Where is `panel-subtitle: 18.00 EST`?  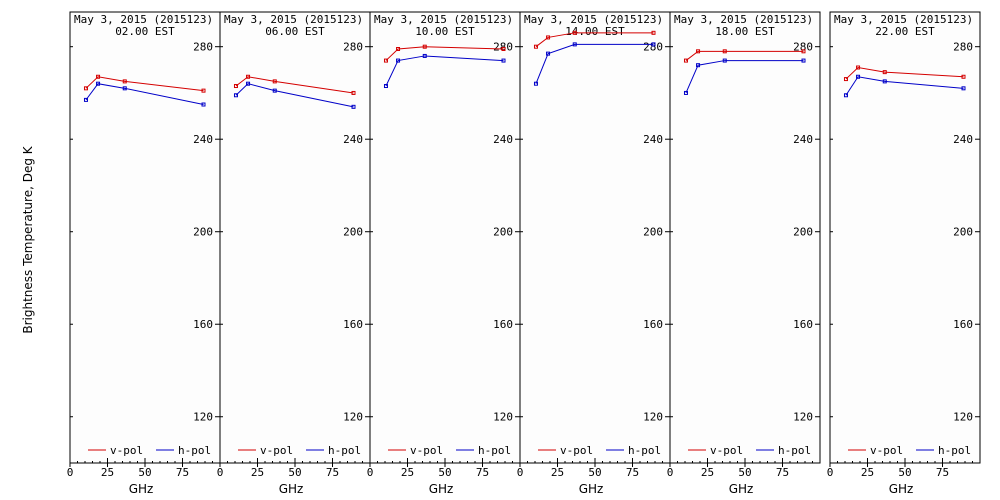
panel-subtitle: 18.00 EST is located at coordinates (745, 31).